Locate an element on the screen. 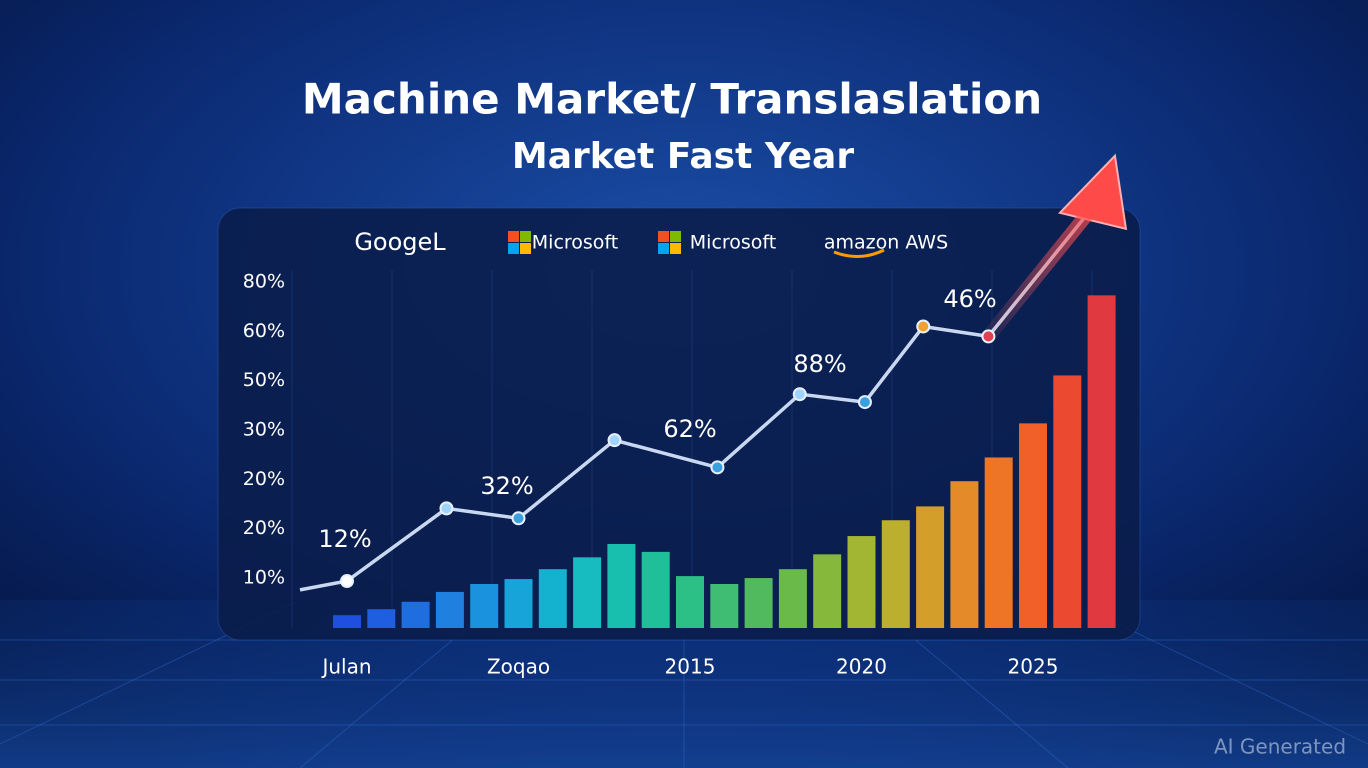 This screenshot has width=1368, height=768. y-tick-label: 60% is located at coordinates (264, 331).